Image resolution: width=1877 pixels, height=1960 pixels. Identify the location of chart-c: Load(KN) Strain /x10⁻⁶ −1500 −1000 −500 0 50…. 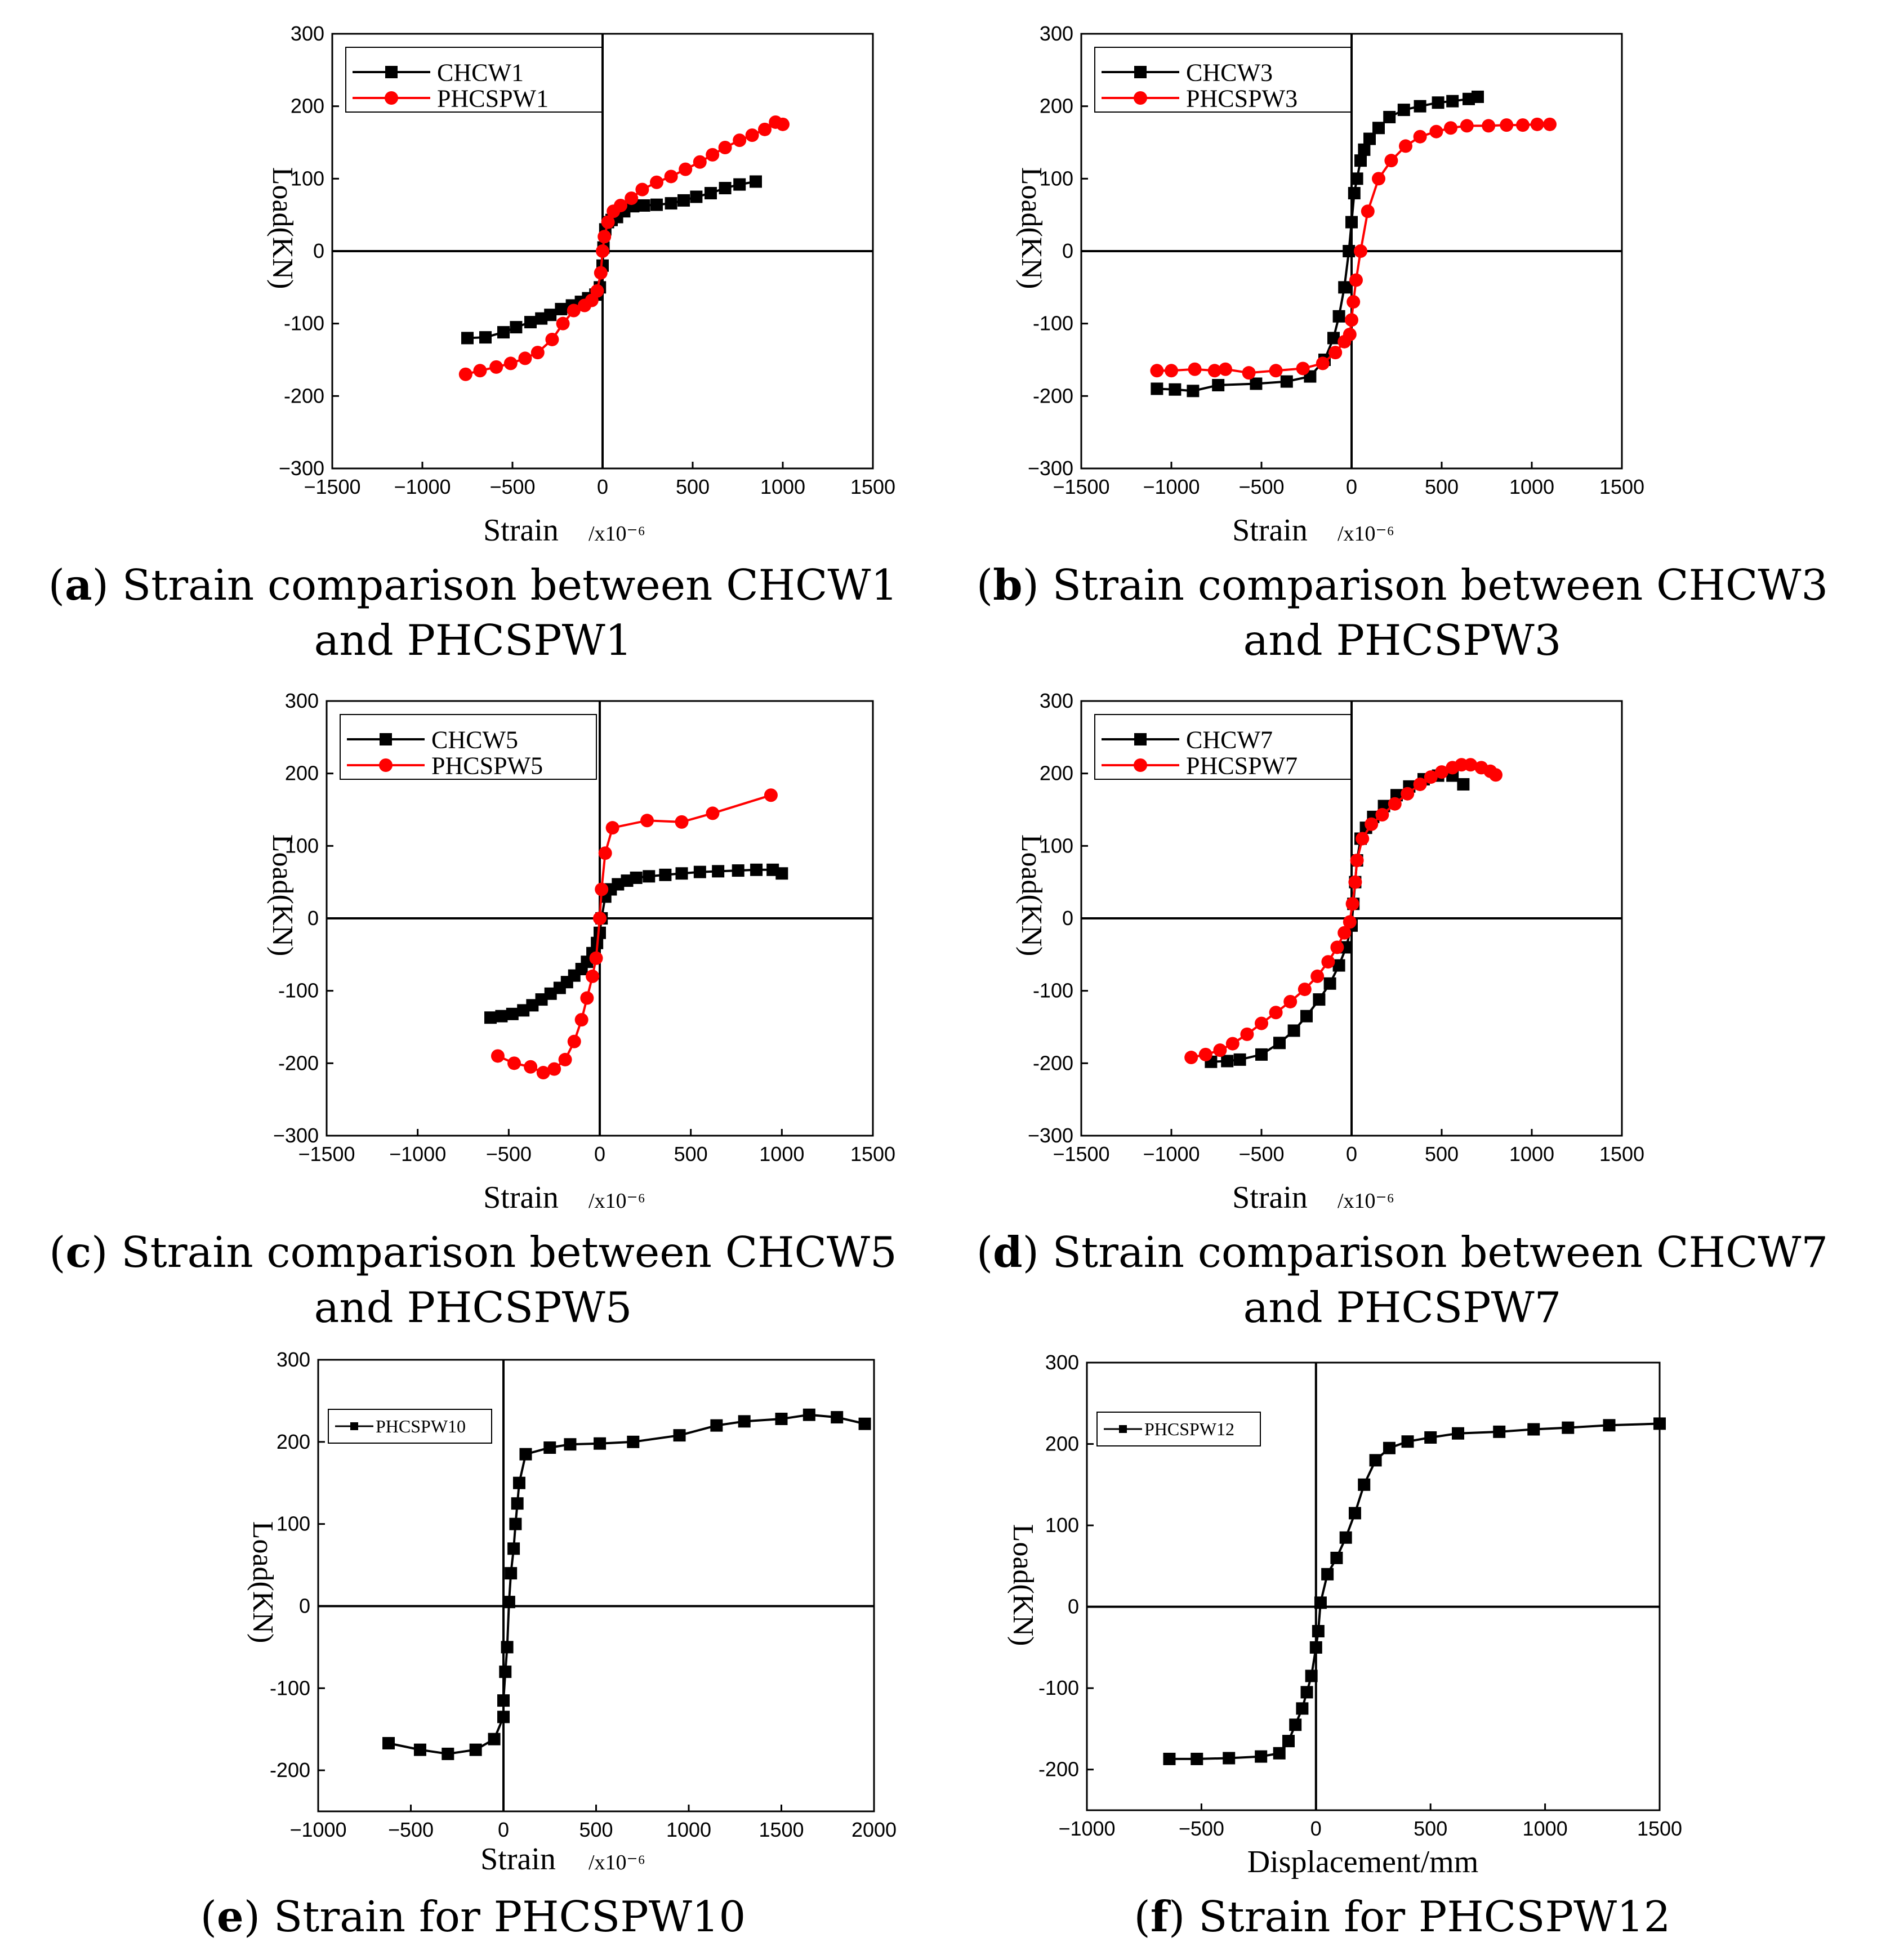
(581, 952).